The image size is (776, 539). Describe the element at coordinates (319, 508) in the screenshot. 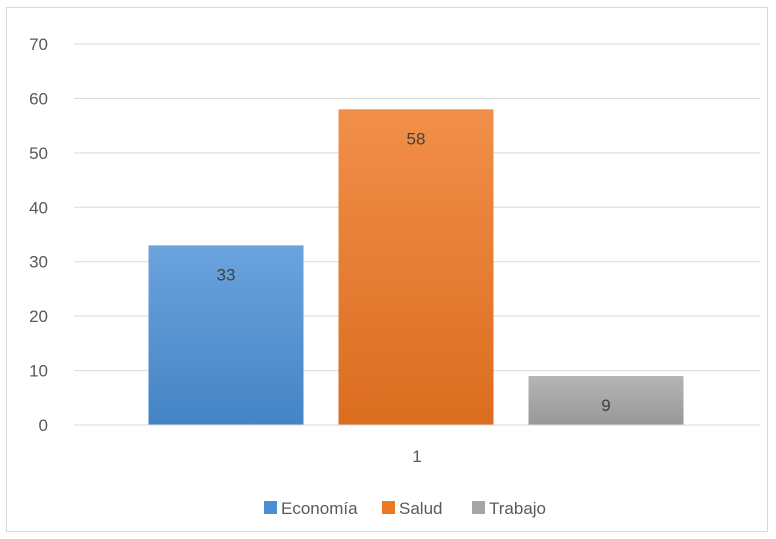

I see `legend-label-economía: Economía` at that location.